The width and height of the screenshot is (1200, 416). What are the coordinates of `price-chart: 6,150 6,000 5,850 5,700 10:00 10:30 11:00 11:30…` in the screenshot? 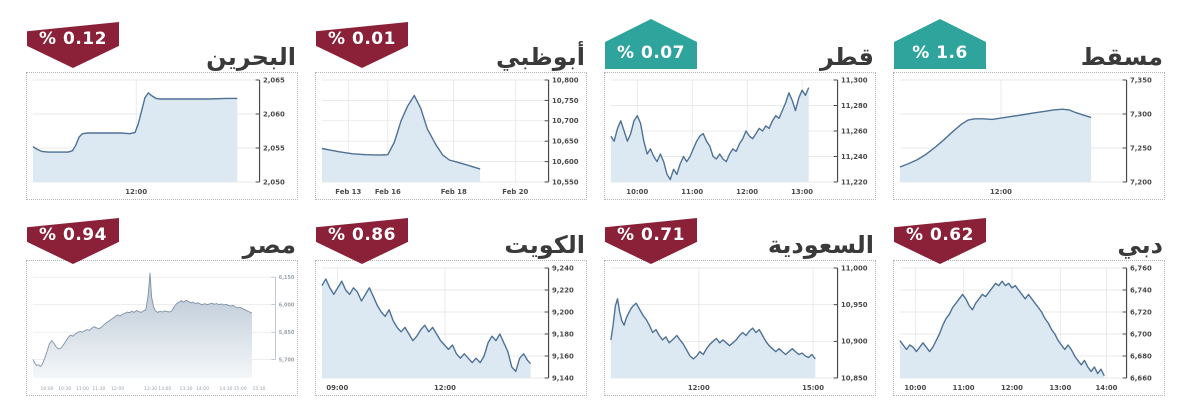 It's located at (163, 332).